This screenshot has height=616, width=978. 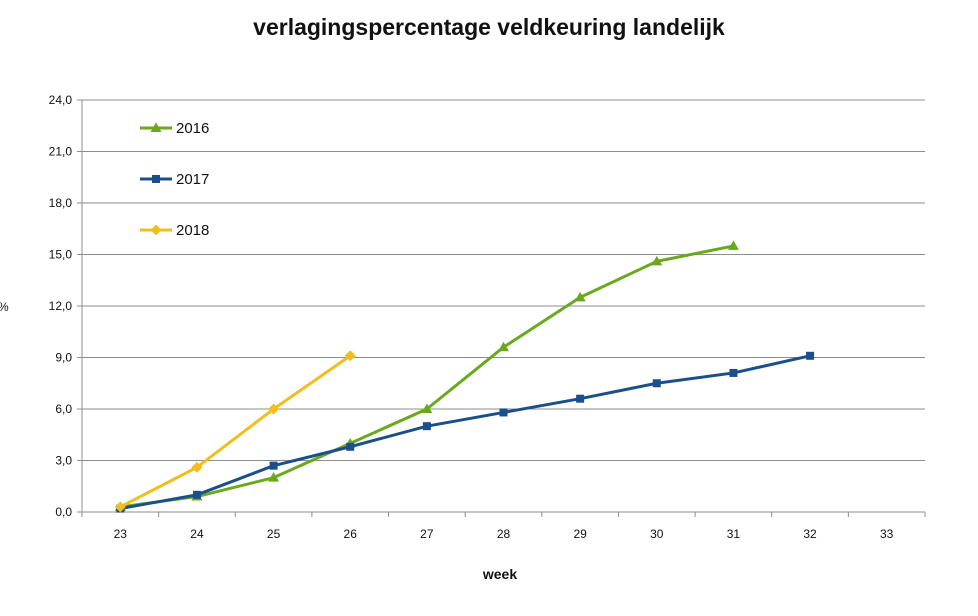 What do you see at coordinates (351, 534) in the screenshot?
I see `x-tick-label: 26` at bounding box center [351, 534].